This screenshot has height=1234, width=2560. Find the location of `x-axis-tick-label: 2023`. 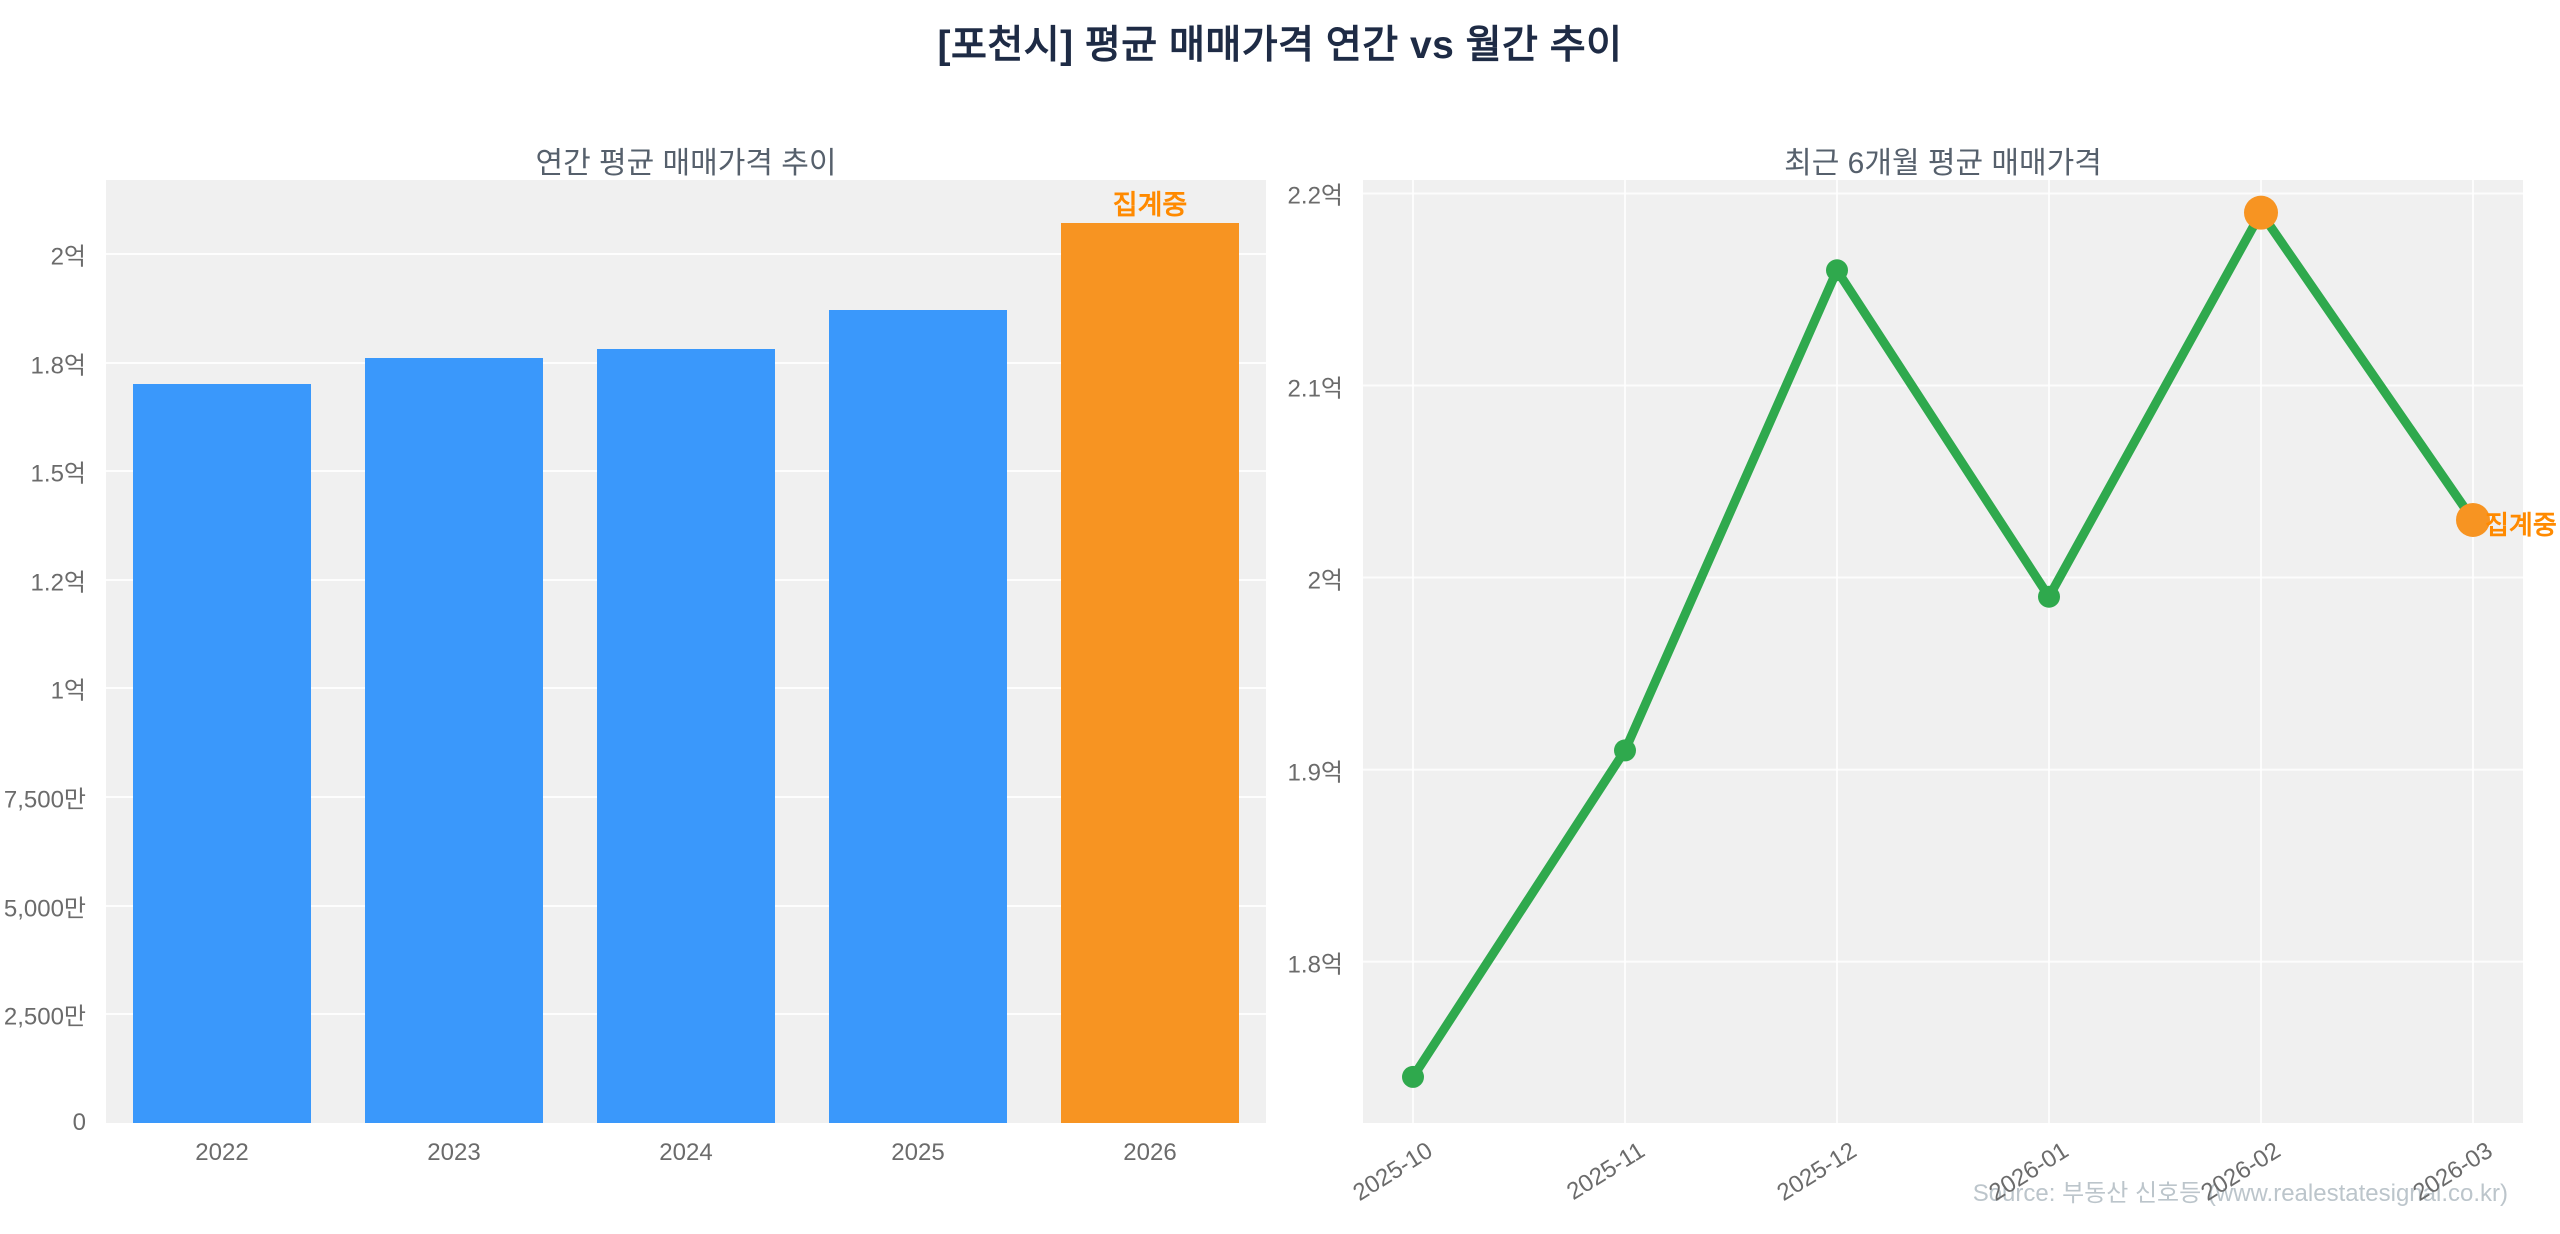

x-axis-tick-label: 2023 is located at coordinates (454, 1152).